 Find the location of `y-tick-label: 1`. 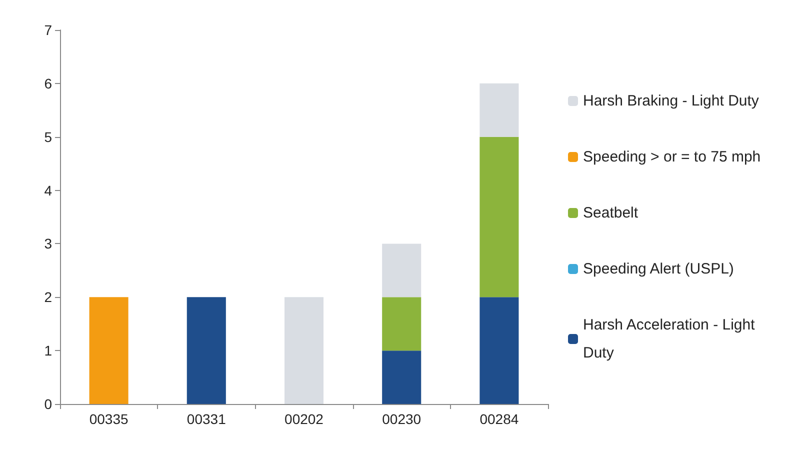

y-tick-label: 1 is located at coordinates (48, 350).